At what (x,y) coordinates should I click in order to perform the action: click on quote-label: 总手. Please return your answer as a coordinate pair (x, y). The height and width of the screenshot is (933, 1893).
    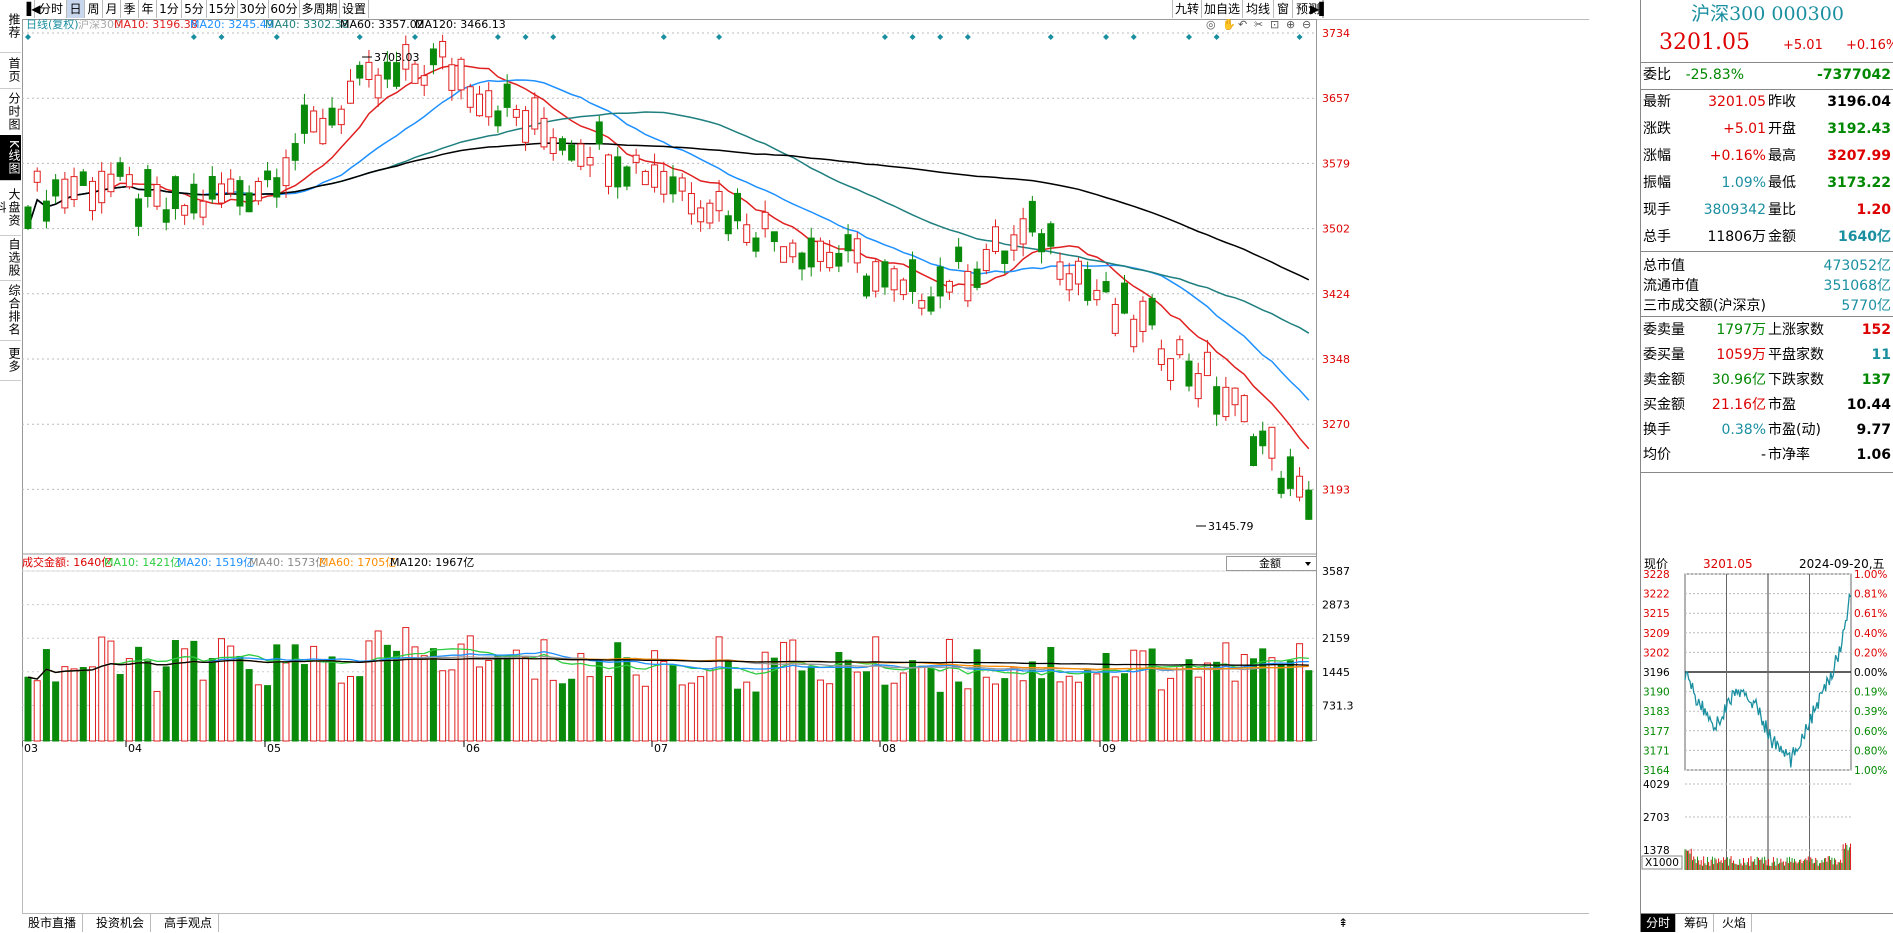
    Looking at the image, I should click on (1657, 237).